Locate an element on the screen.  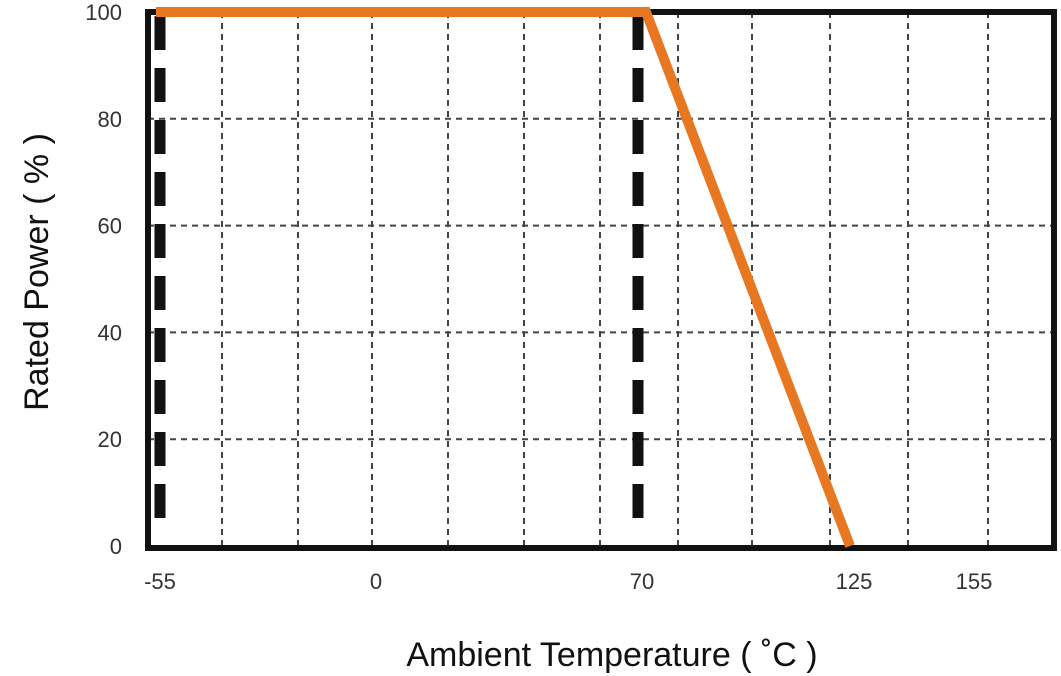
y-tick-labels: 0 20 40 60 80 100 is located at coordinates (103, 279).